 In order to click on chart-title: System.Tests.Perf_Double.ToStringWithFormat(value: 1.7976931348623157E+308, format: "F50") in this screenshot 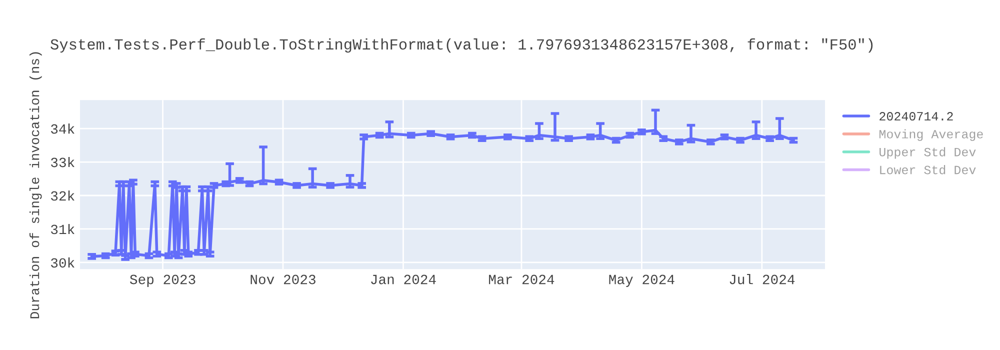, I will do `click(461, 45)`.